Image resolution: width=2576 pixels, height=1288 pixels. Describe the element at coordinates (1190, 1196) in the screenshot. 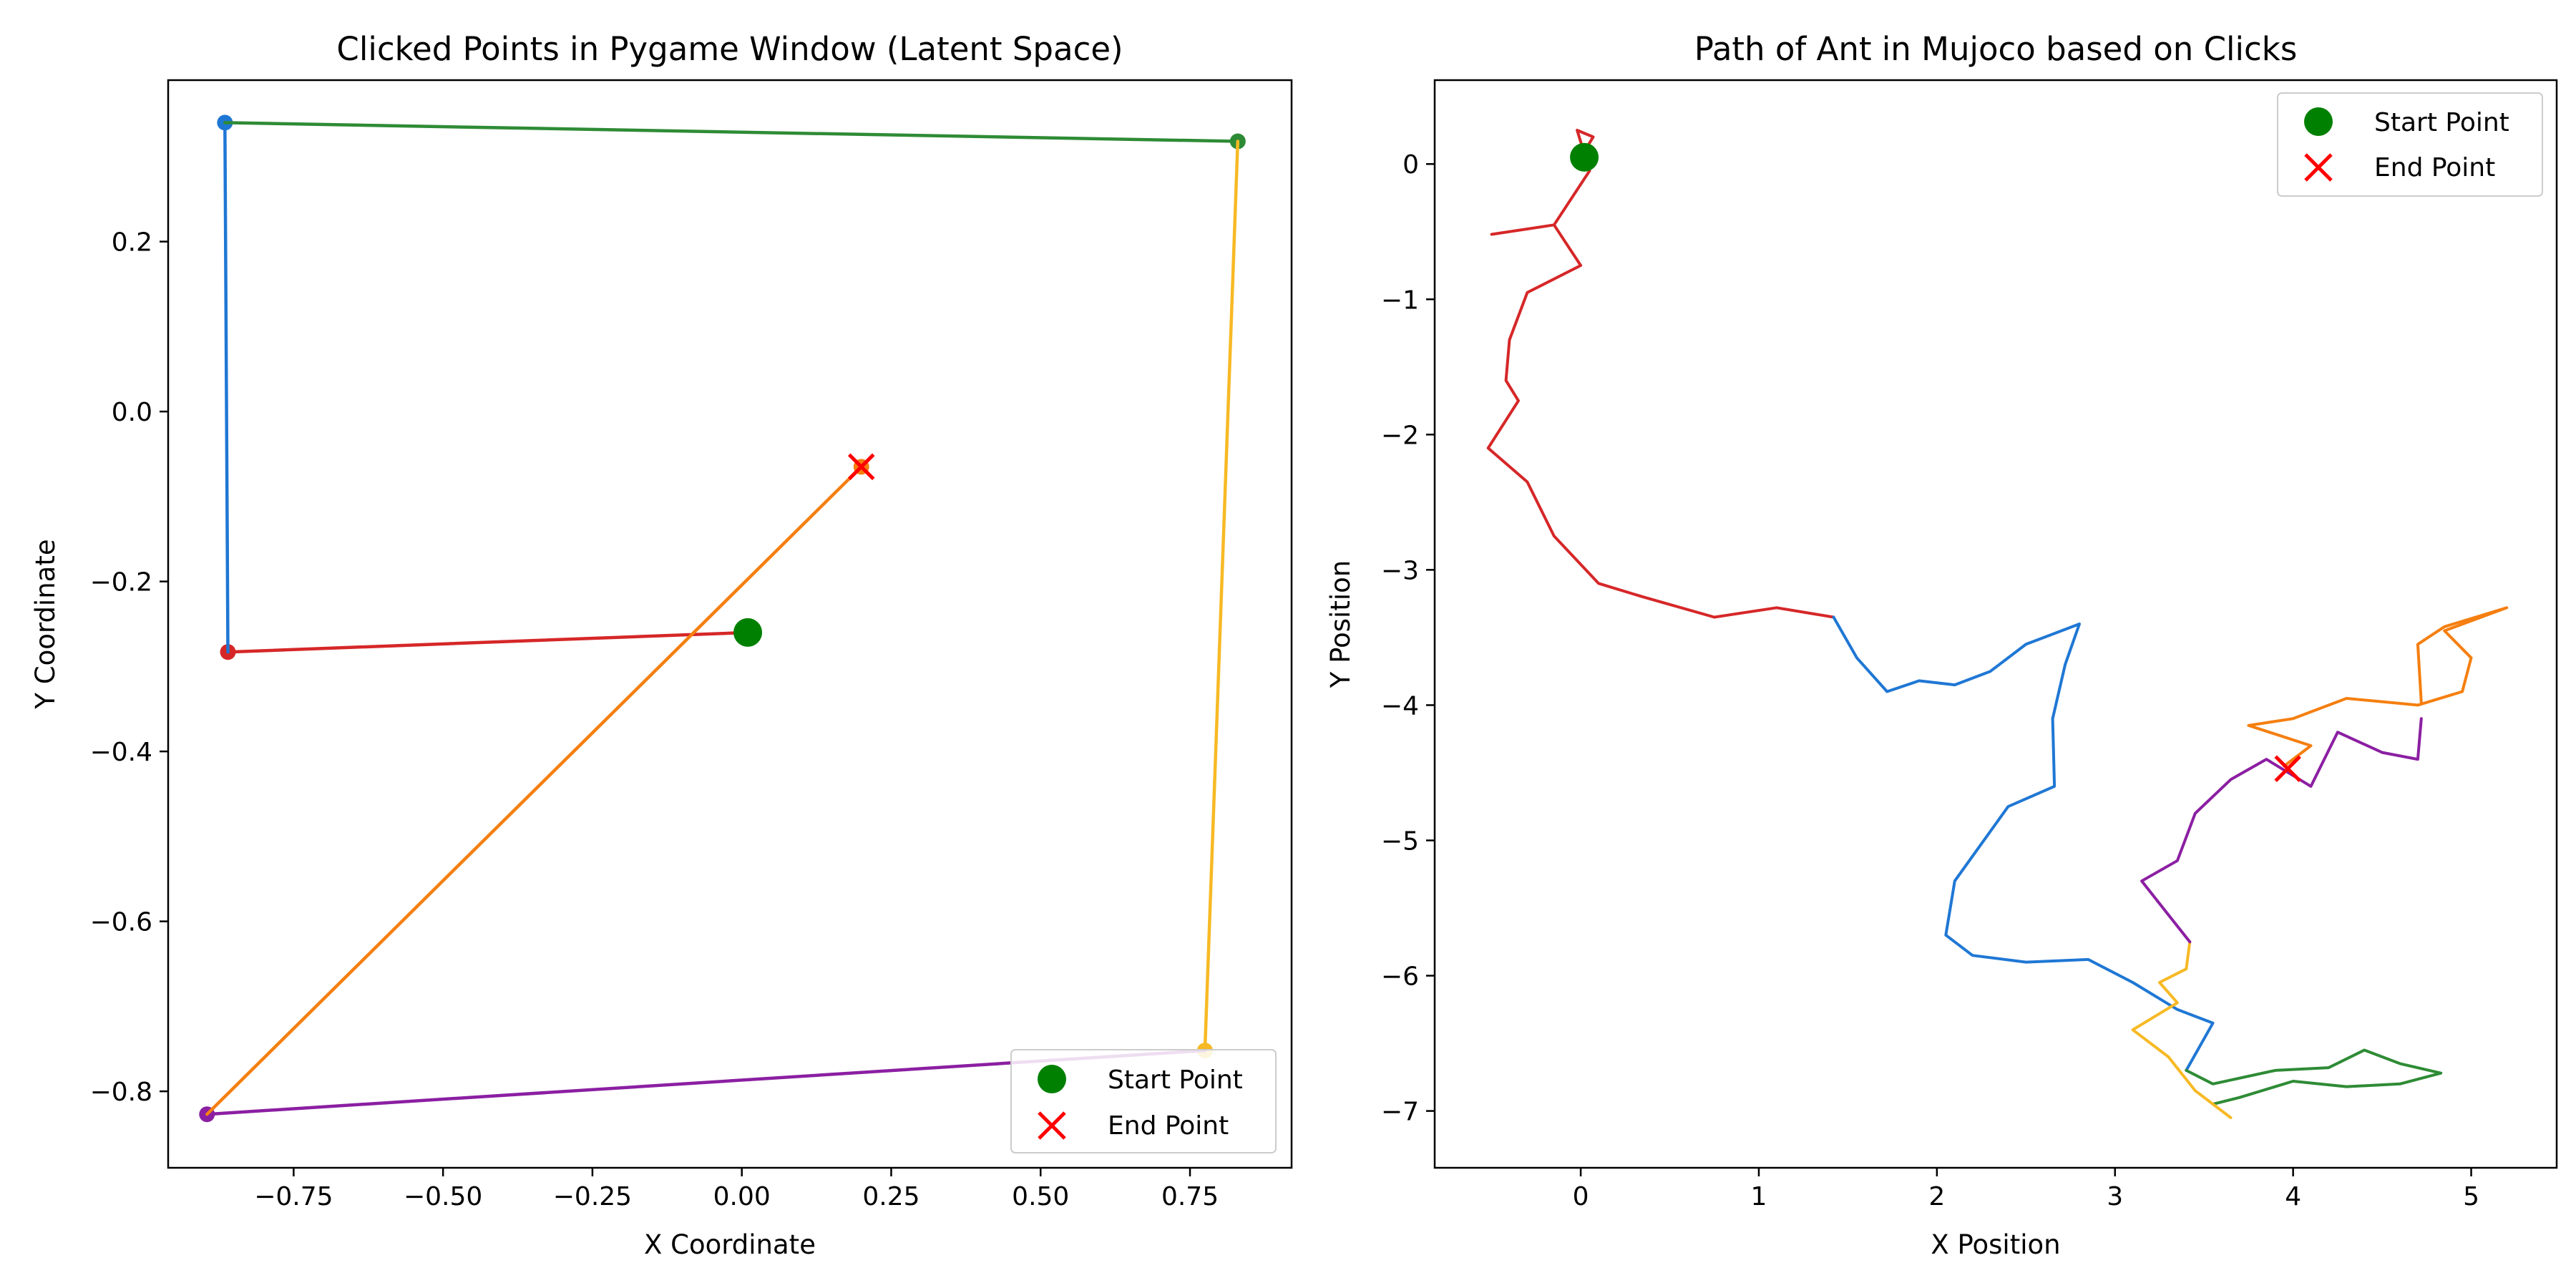

I see `x-tick-label: 0.75` at that location.